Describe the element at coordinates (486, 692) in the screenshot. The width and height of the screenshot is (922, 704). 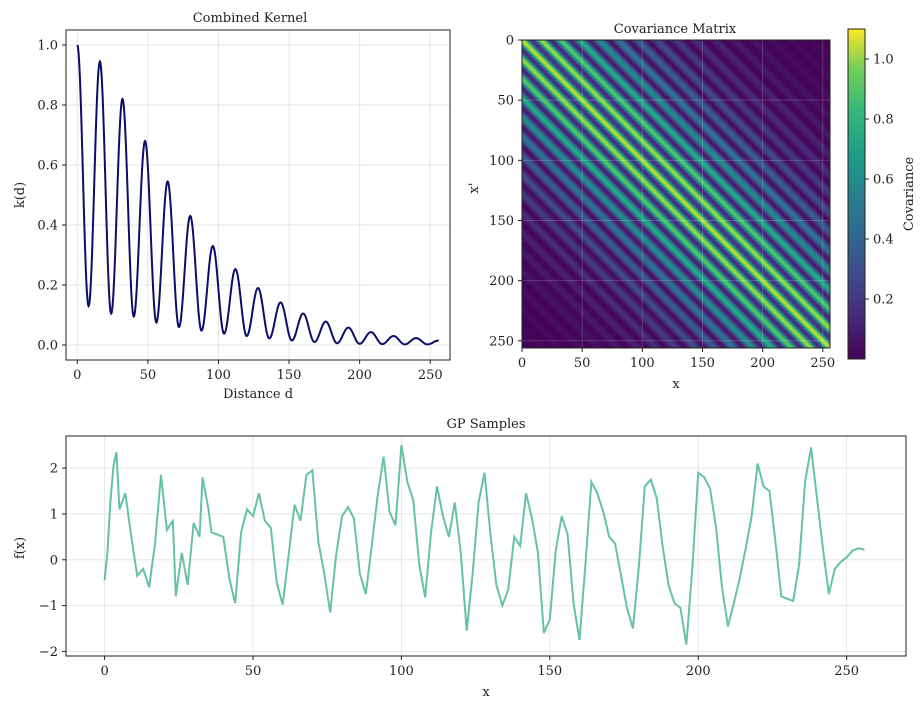
I see `gp-xlabel: x` at that location.